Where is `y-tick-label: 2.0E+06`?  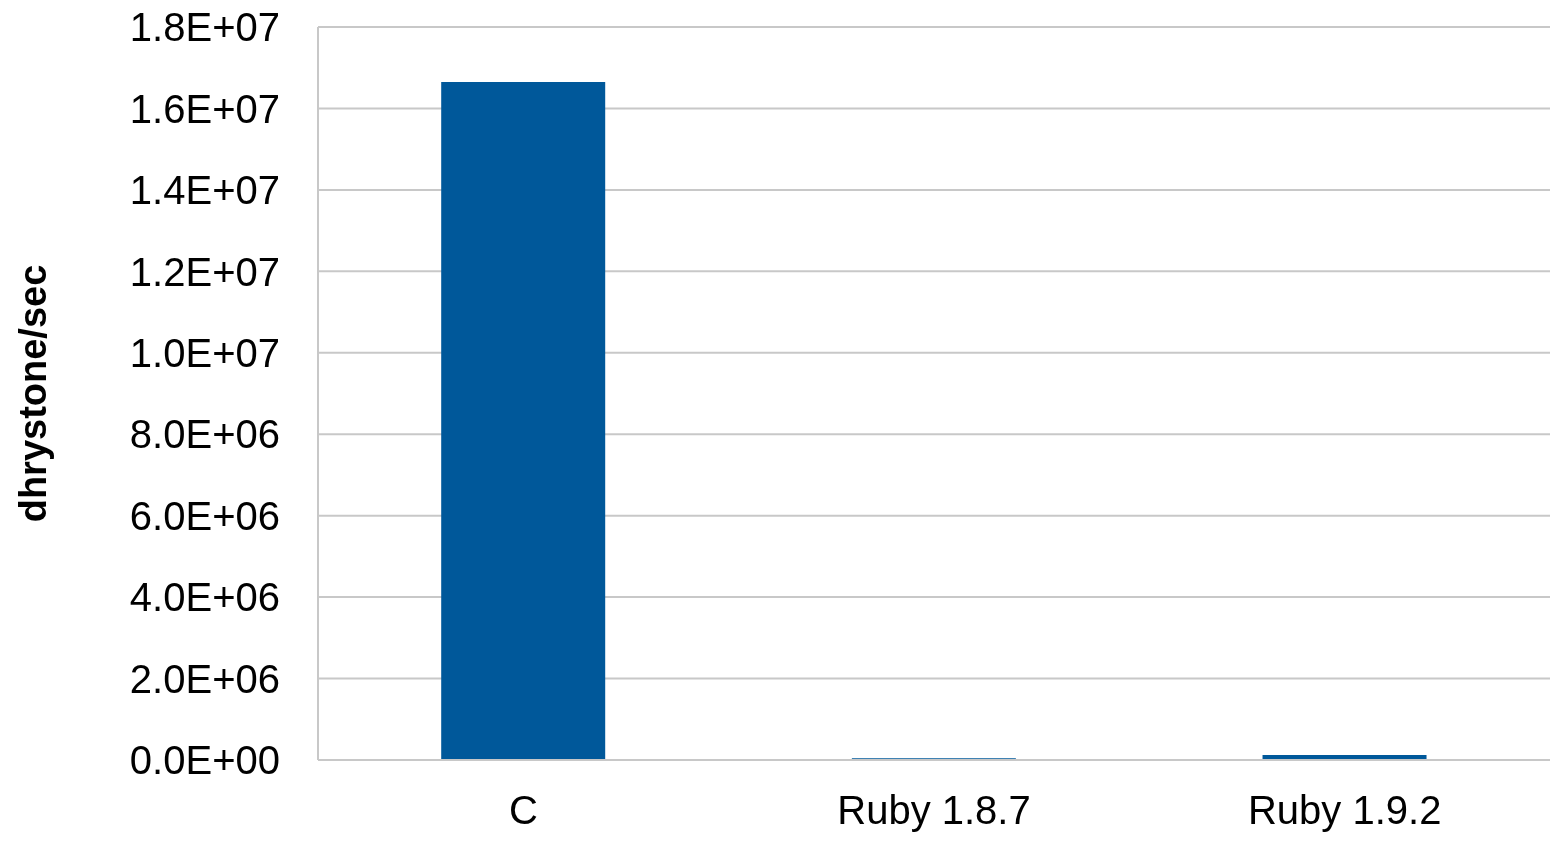
y-tick-label: 2.0E+06 is located at coordinates (204, 678).